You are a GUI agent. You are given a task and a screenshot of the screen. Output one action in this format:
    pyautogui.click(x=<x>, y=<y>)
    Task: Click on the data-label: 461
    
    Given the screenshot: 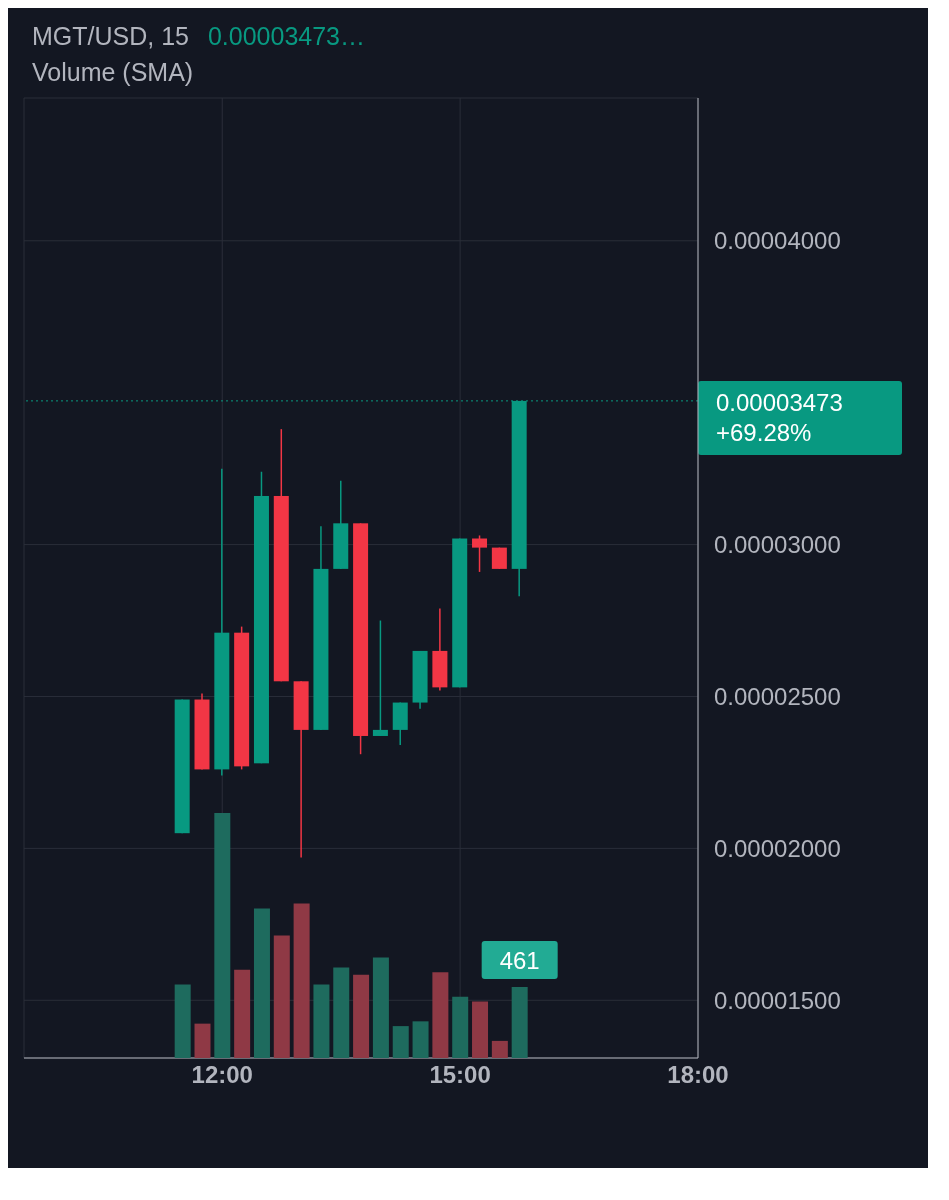 What is the action you would take?
    pyautogui.click(x=519, y=960)
    